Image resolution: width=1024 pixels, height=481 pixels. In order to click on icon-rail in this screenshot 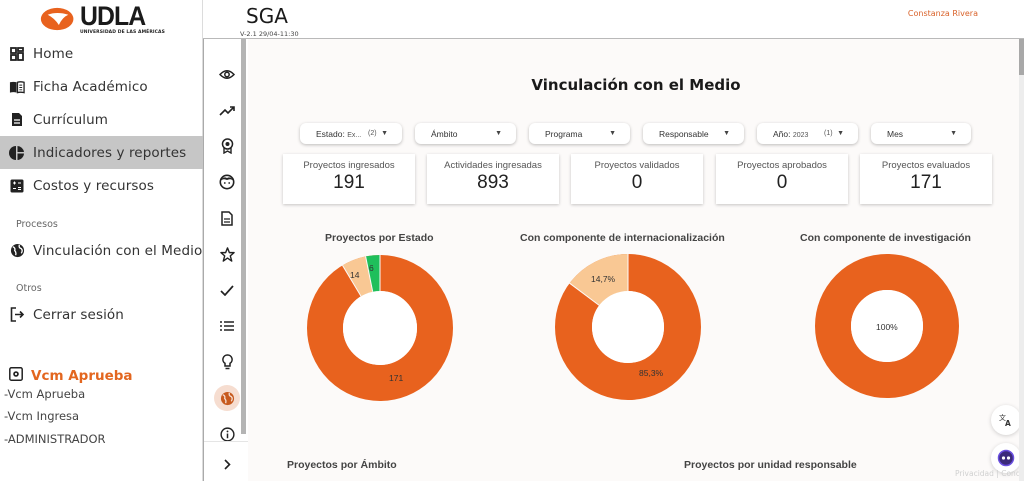, I will do `click(226, 260)`.